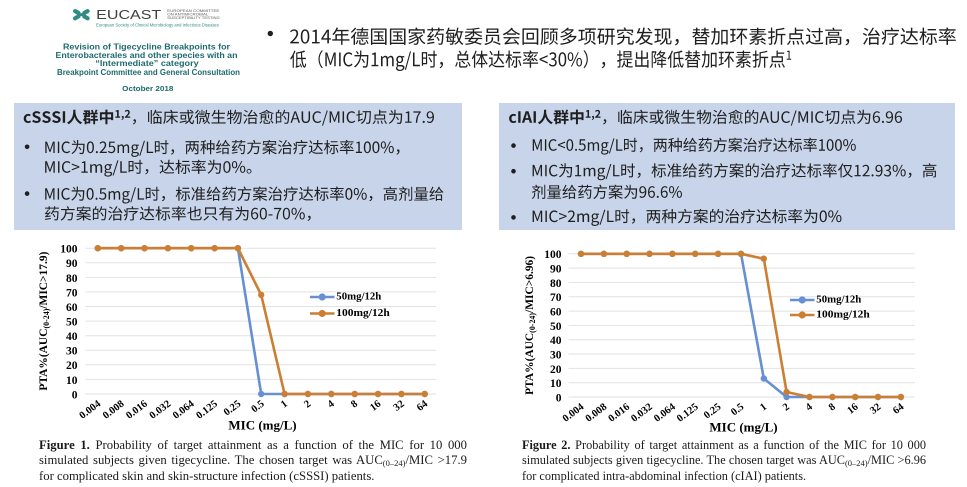  Describe the element at coordinates (193, 18) in the screenshot. I see `svg-text: SUSCEPTIBILITY TESTING` at that location.